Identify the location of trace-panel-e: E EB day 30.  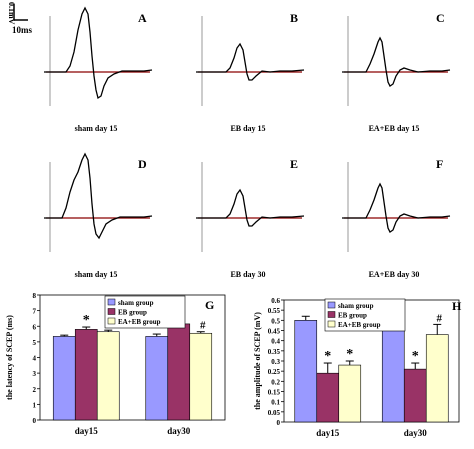
(250, 218).